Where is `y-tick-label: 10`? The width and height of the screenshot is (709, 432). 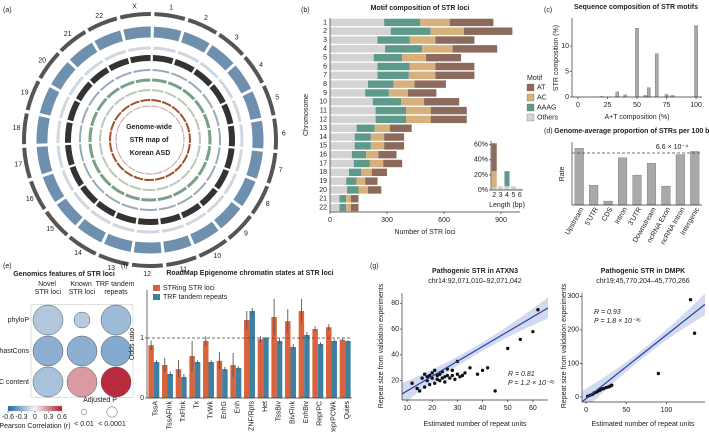
y-tick-label: 10 is located at coordinates (323, 102).